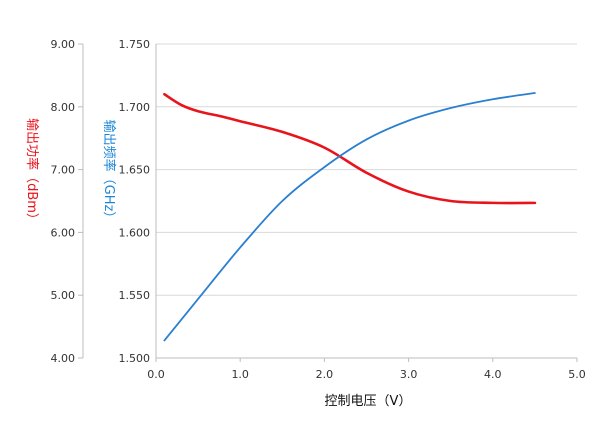 The height and width of the screenshot is (425, 600). What do you see at coordinates (135, 358) in the screenshot?
I see `freq-tick-label: 1.500` at bounding box center [135, 358].